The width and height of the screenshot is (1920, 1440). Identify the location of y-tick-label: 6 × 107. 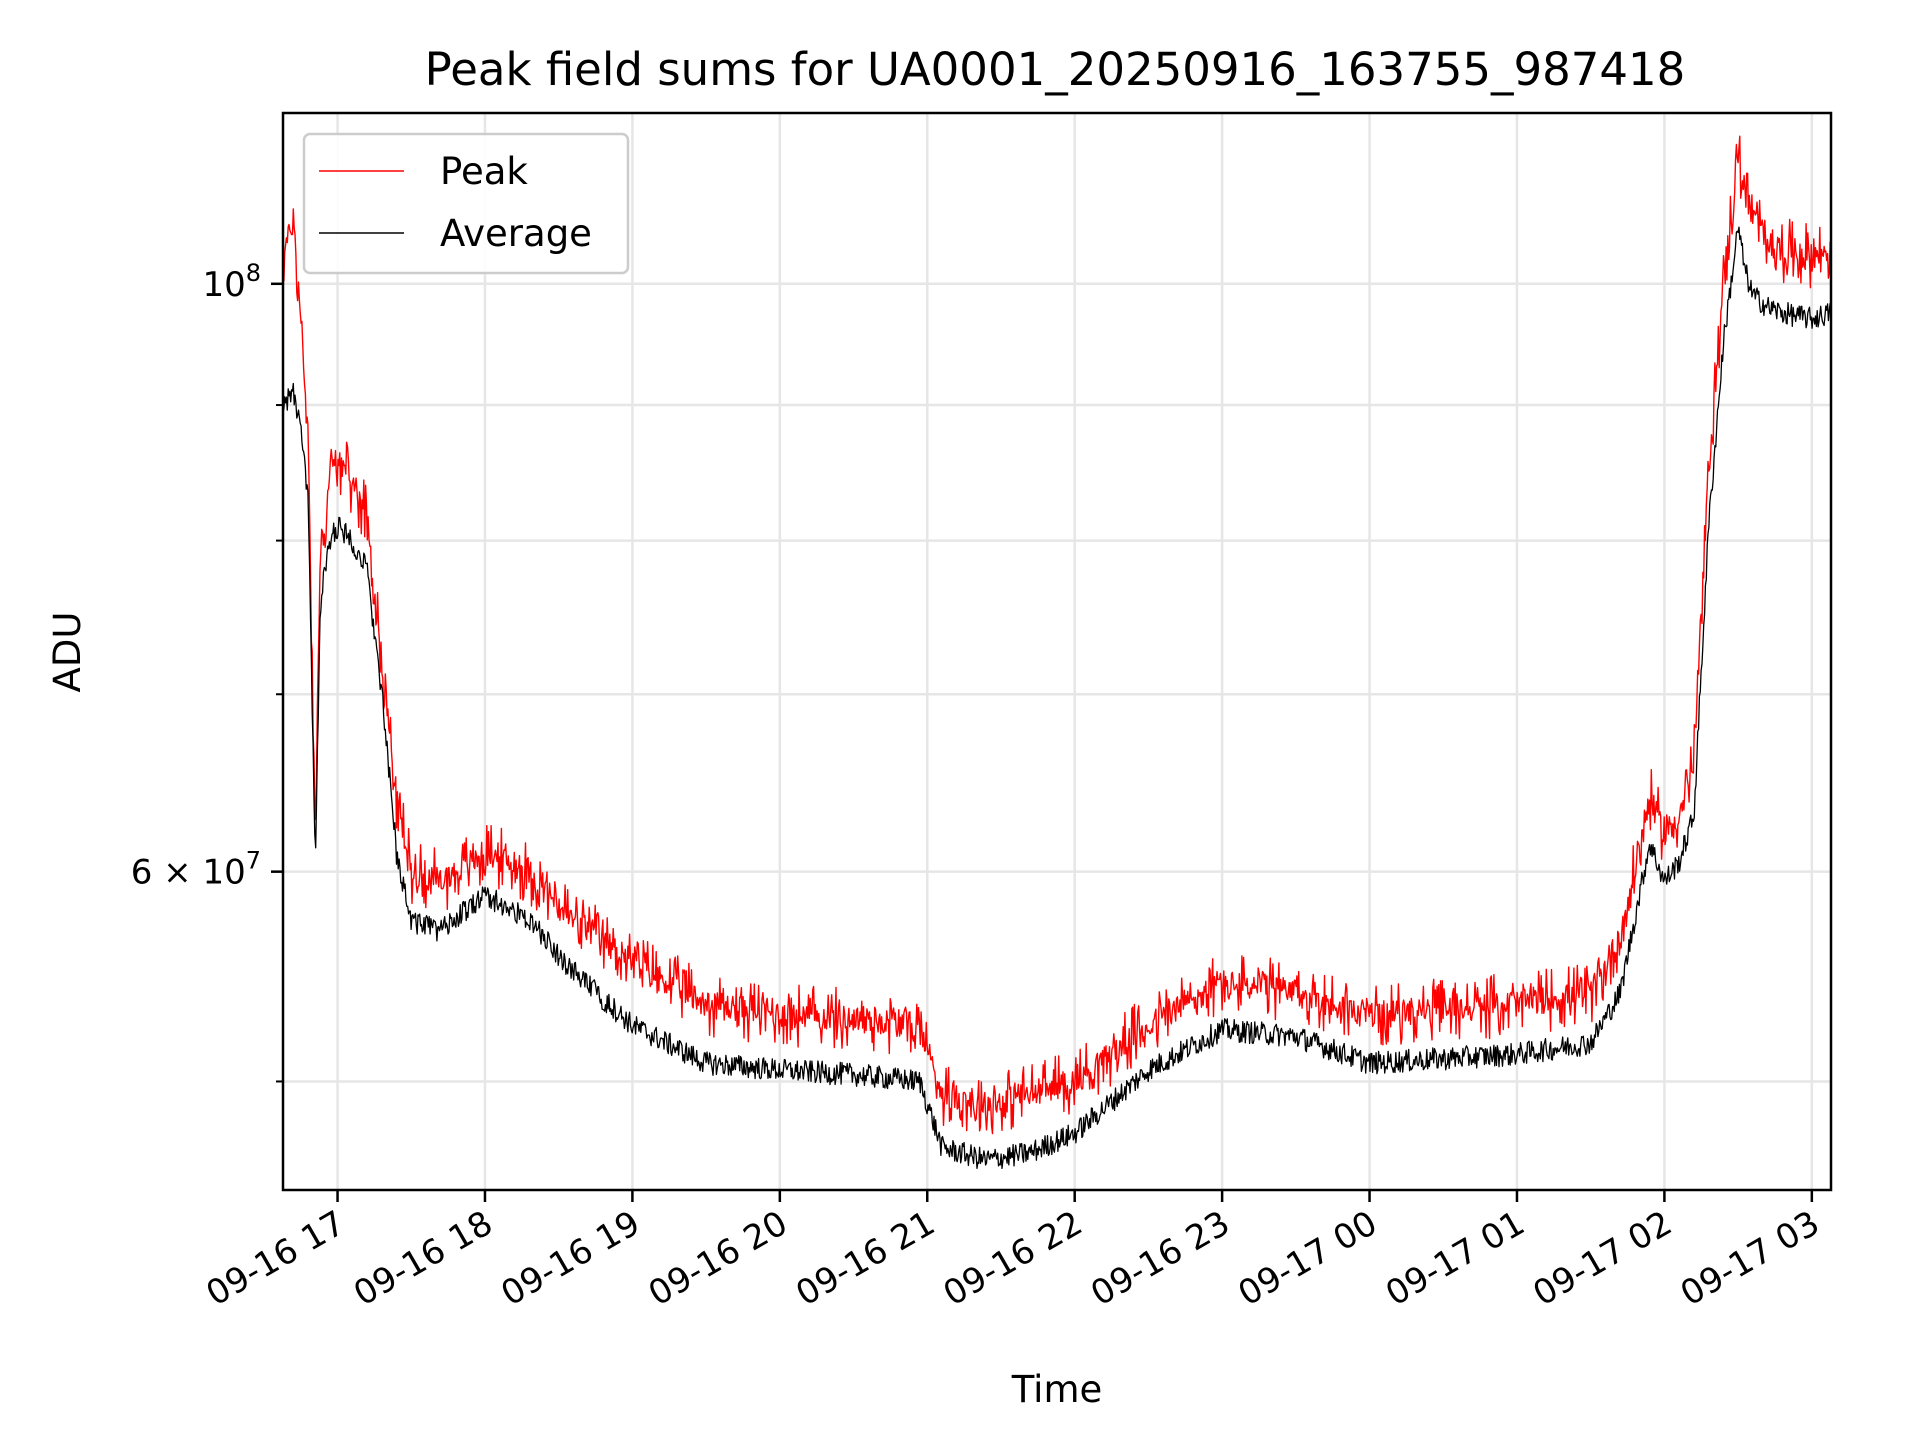
(196, 870).